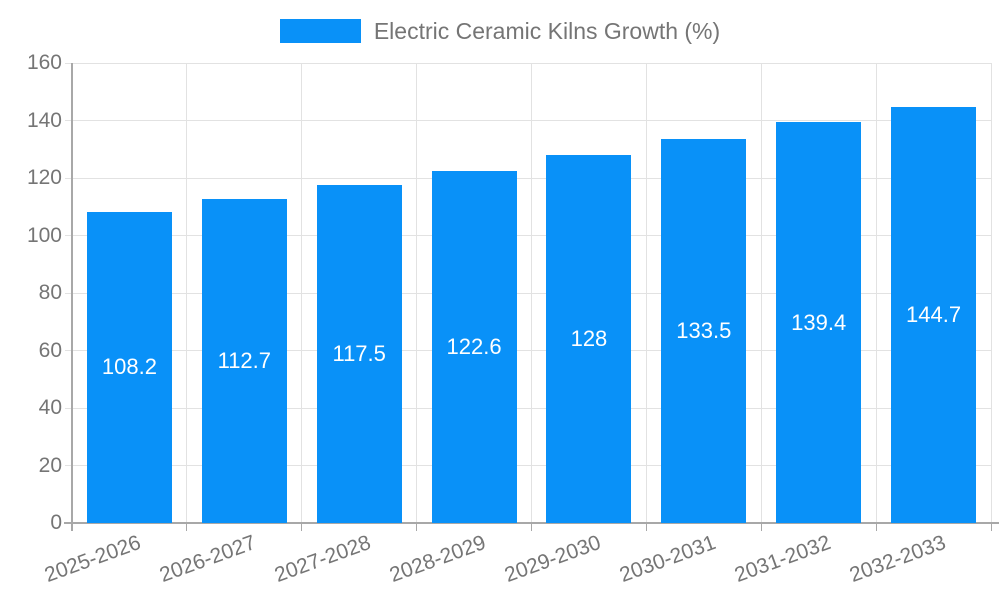 This screenshot has height=600, width=1000. What do you see at coordinates (547, 30) in the screenshot?
I see `legend-label: Electric Ceramic Kilns Growth (%)` at bounding box center [547, 30].